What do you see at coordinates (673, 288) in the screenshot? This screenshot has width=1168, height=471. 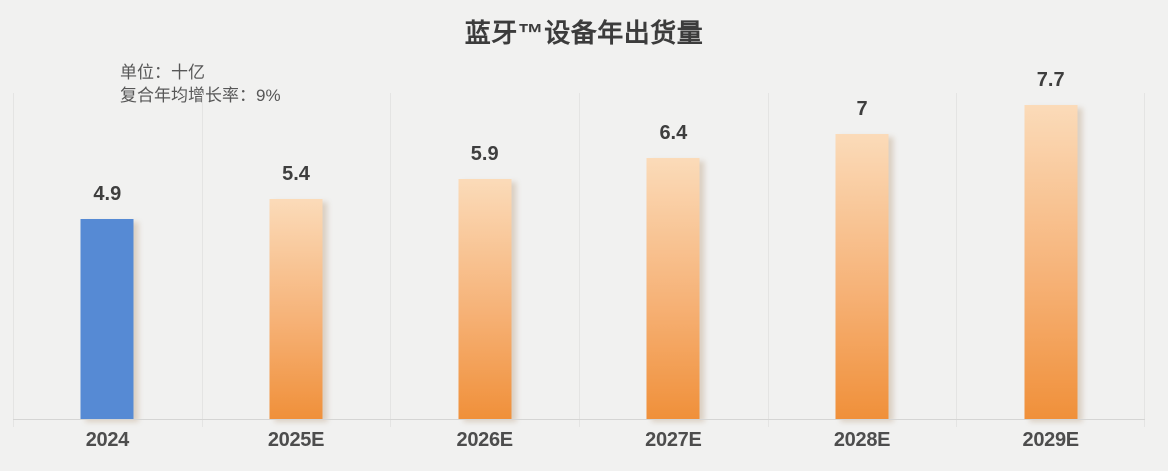 I see `forecast-bar-2027E` at bounding box center [673, 288].